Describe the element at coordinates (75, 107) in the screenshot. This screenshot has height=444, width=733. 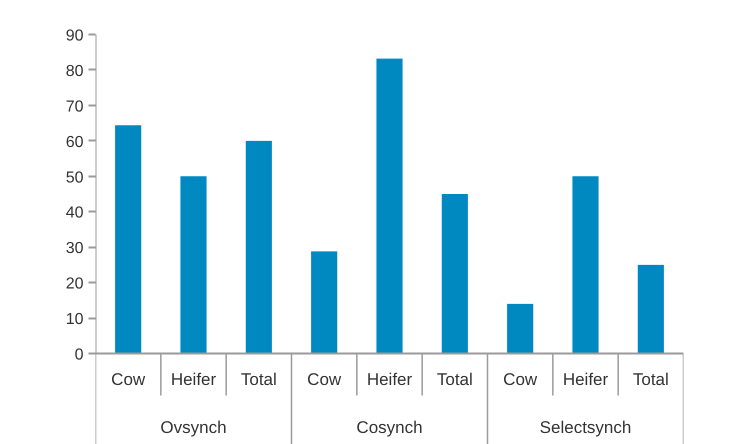
I see `y-tick-label: 70` at that location.